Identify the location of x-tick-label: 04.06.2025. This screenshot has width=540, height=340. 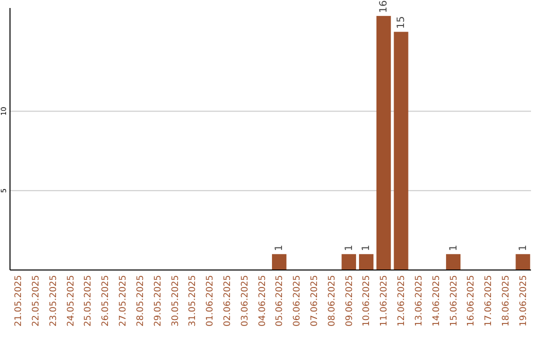
(263, 301).